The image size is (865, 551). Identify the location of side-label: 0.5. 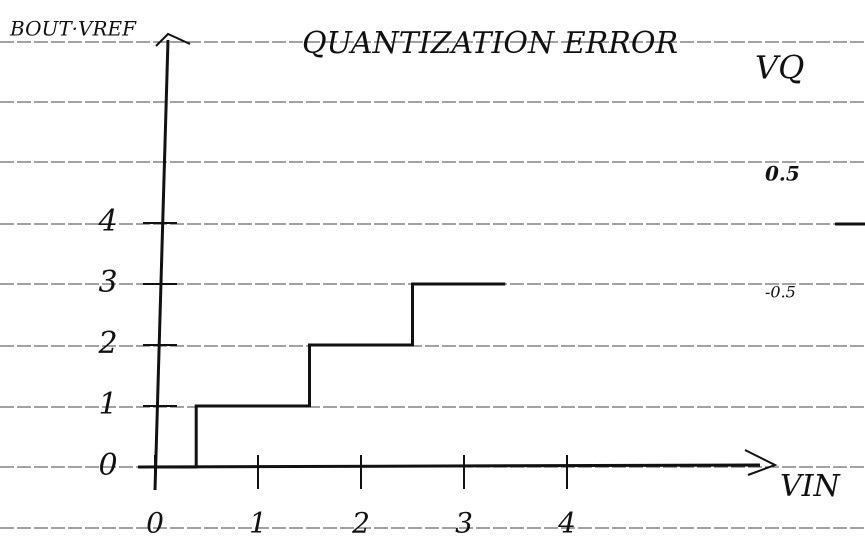
(782, 174).